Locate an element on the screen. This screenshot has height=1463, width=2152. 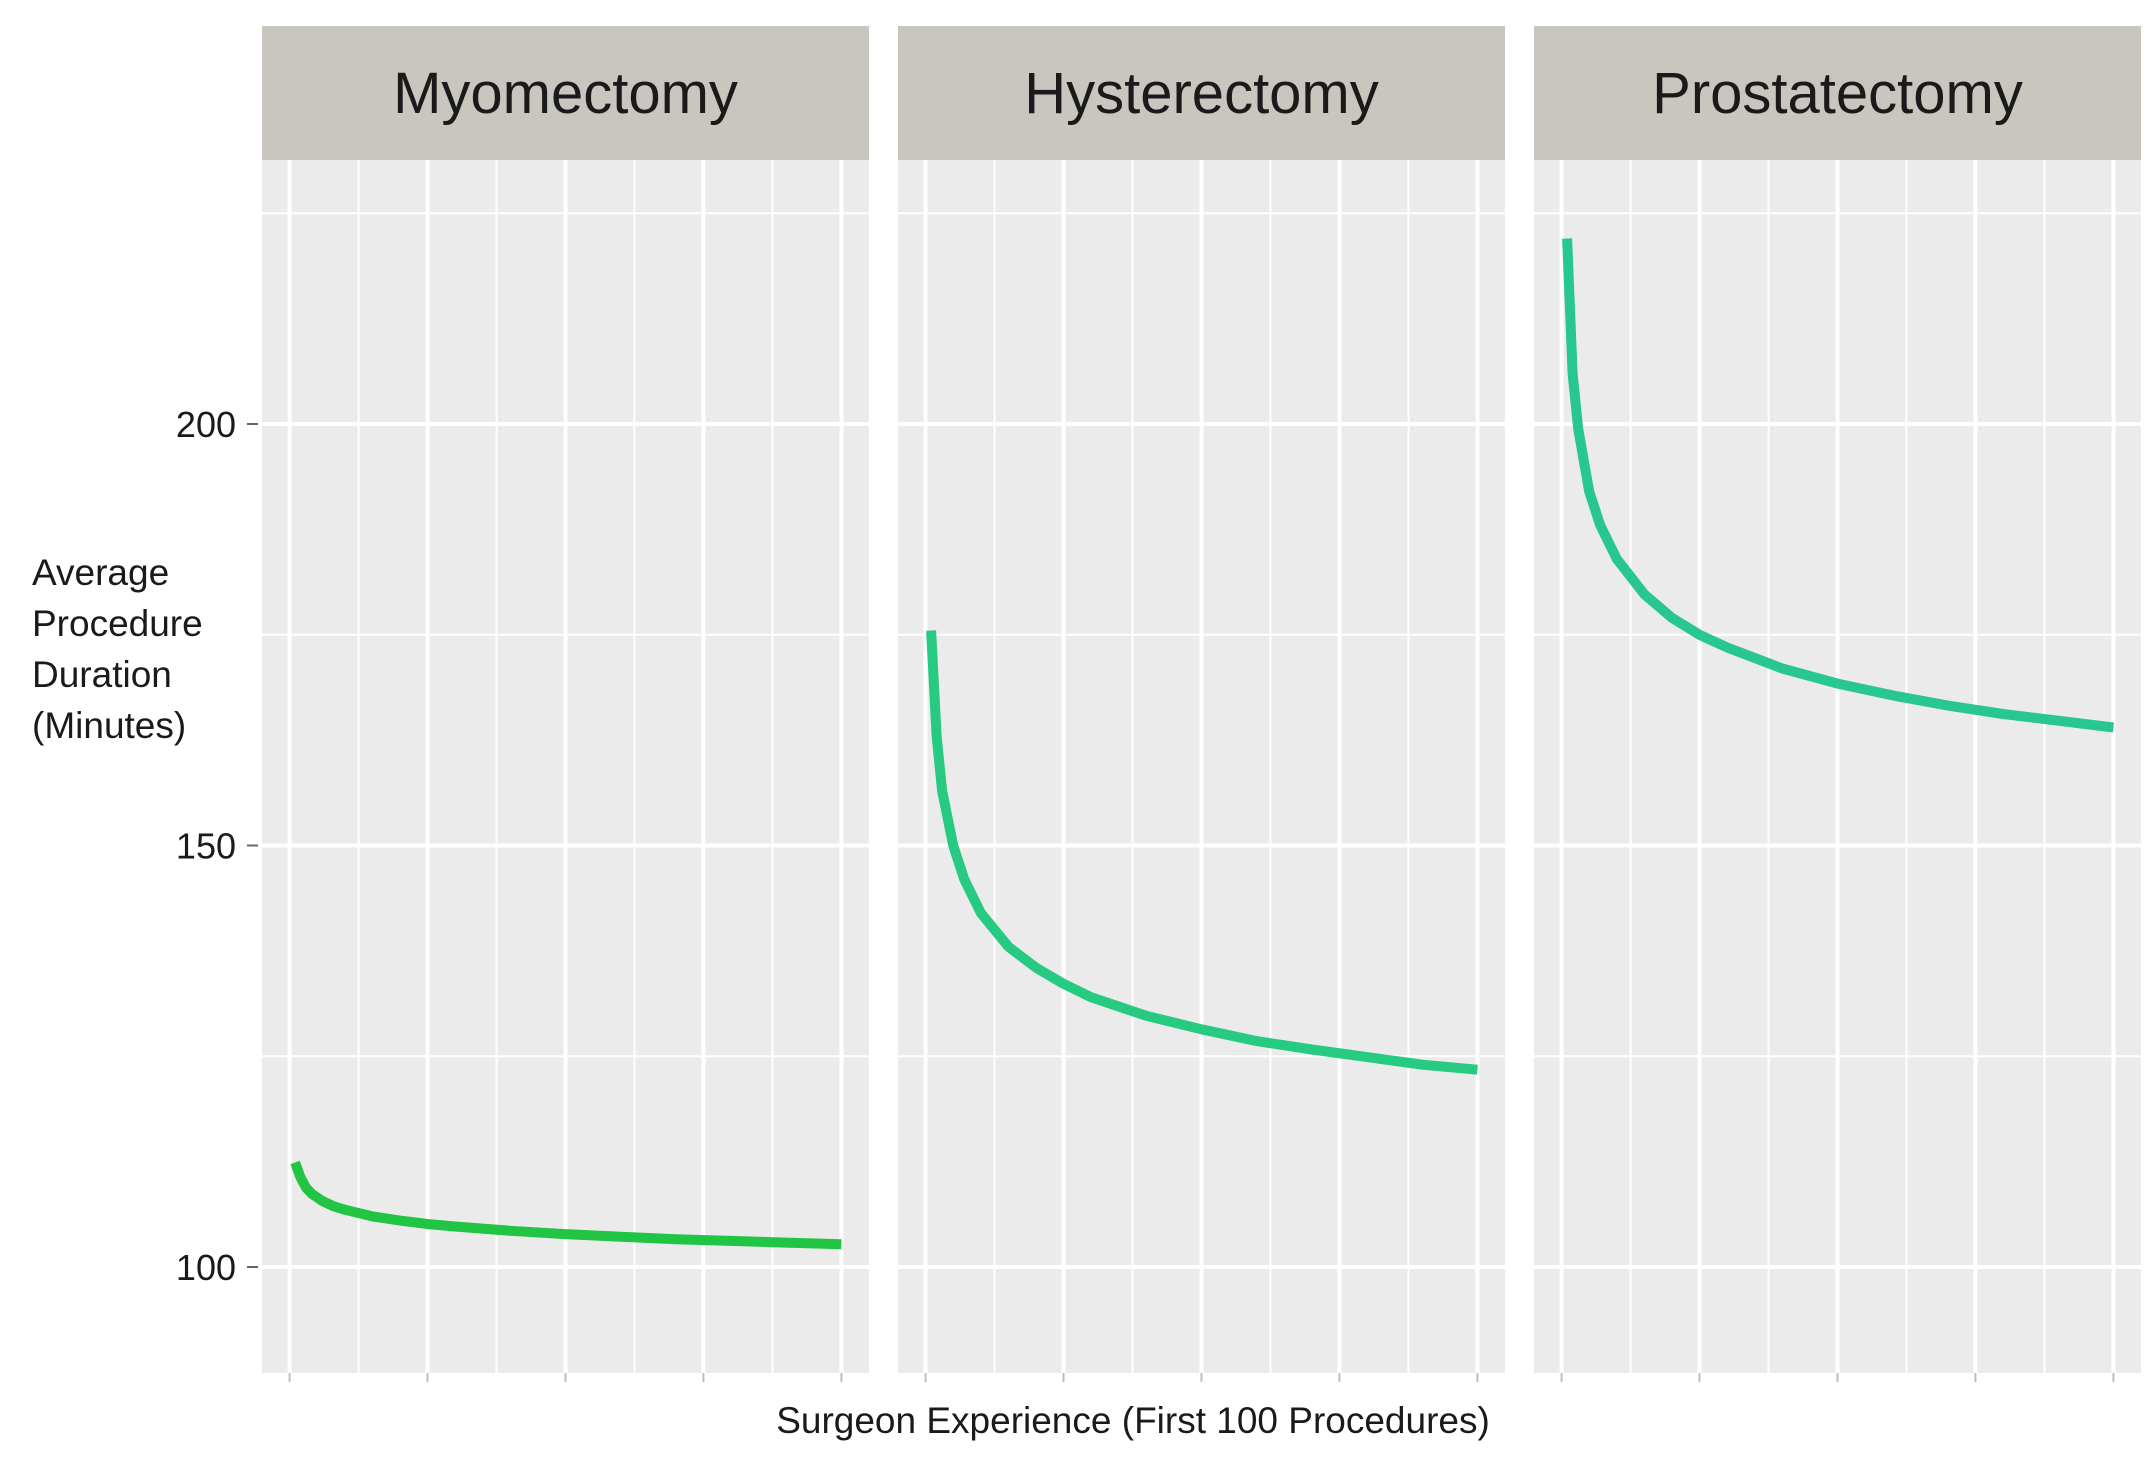
y-axis: 100 150 200 is located at coordinates (217, 846).